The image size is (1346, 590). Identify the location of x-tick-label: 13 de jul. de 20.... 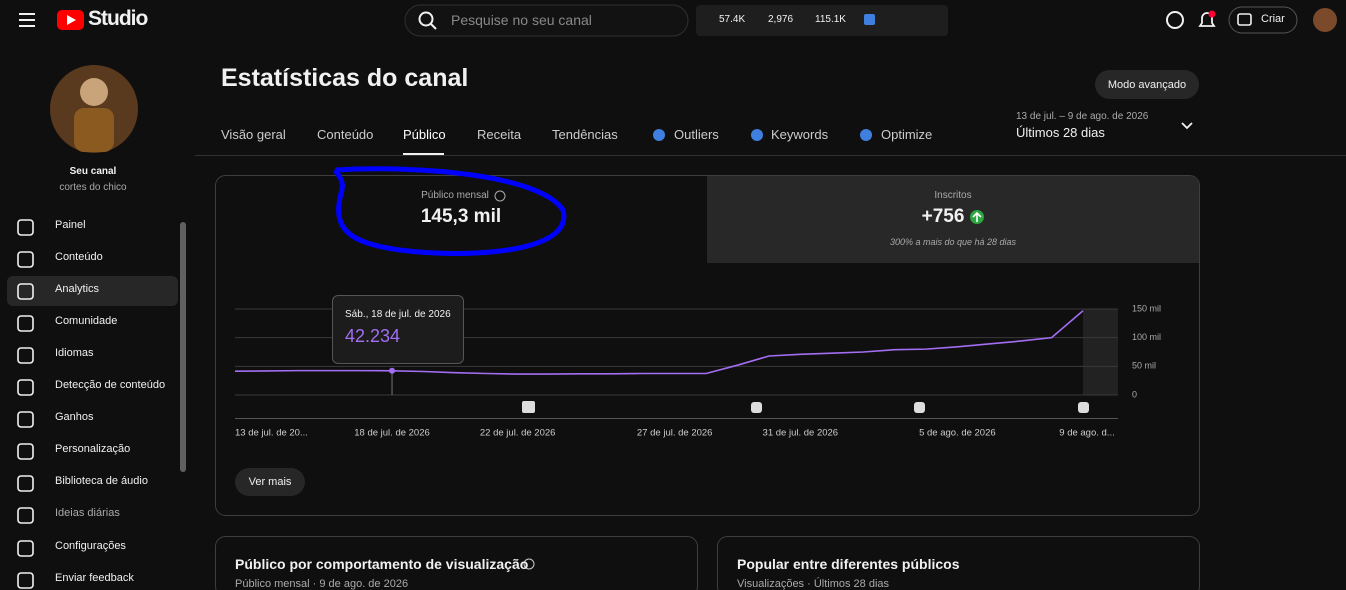
(271, 433).